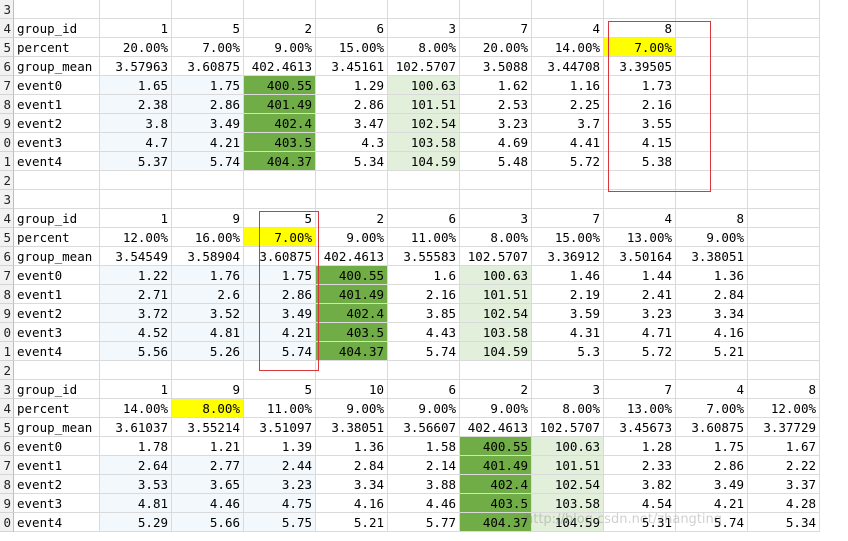  What do you see at coordinates (208, 484) in the screenshot?
I see `sheet-cell: 3.65` at bounding box center [208, 484].